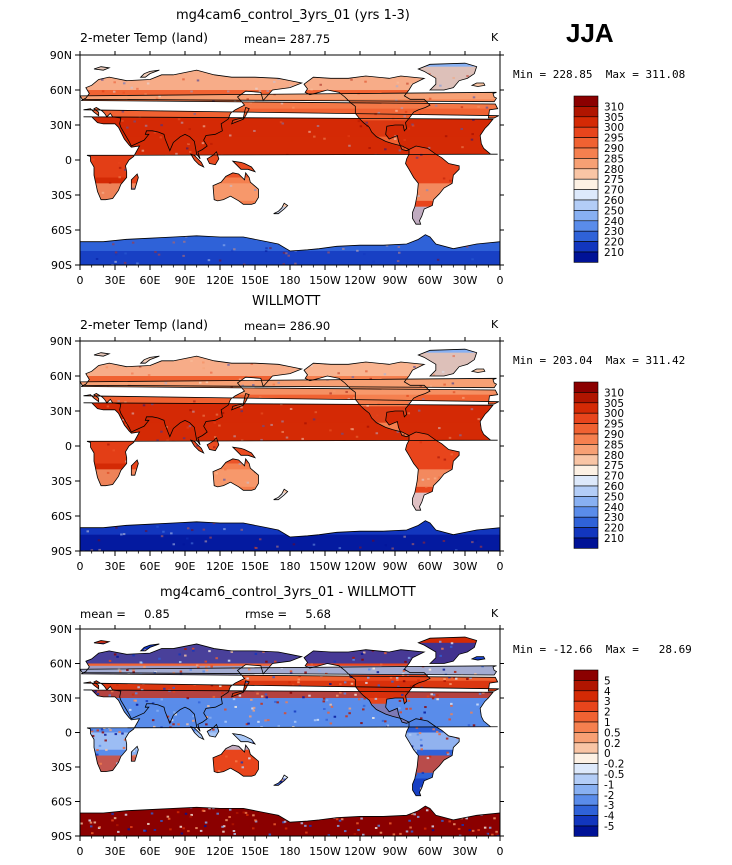  I want to click on coastline-antarctica, so click(290, 536).